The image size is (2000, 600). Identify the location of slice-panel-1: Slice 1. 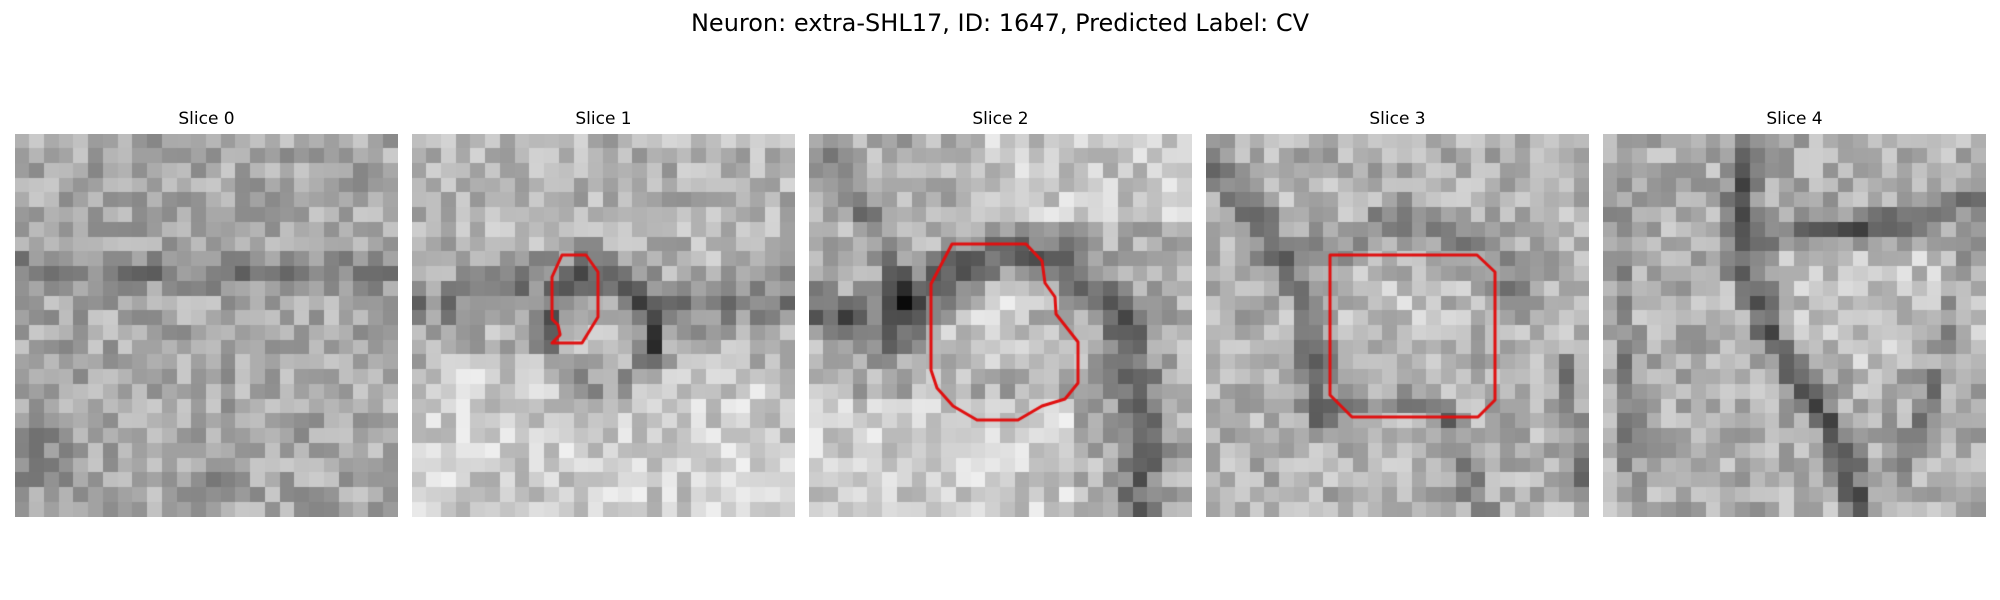
(603, 313).